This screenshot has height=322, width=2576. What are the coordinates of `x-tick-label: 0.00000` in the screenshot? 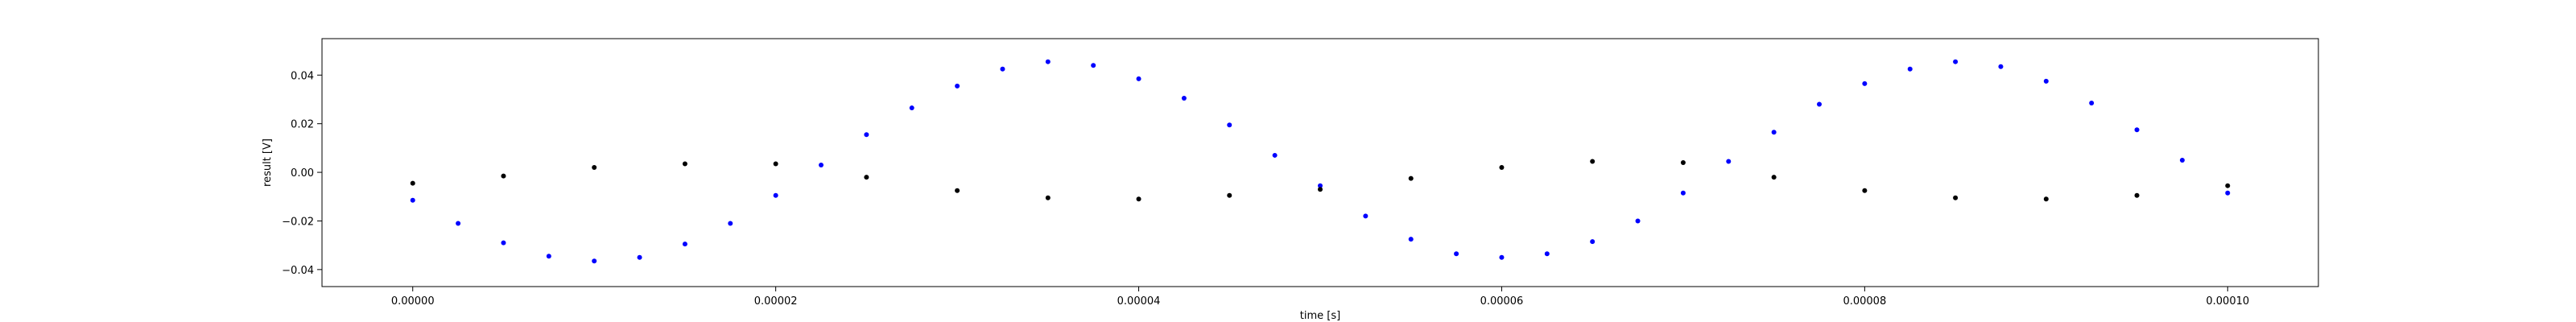 It's located at (413, 301).